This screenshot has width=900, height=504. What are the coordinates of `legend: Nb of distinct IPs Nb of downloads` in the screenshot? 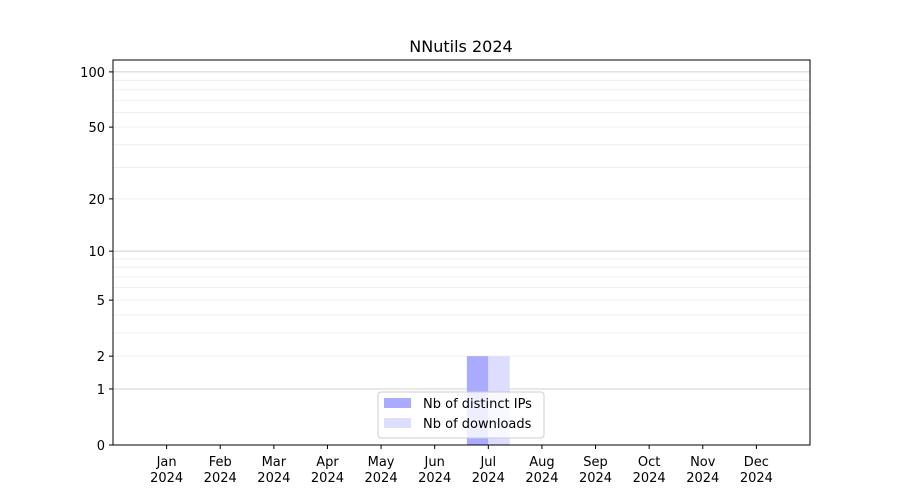 It's located at (461, 415).